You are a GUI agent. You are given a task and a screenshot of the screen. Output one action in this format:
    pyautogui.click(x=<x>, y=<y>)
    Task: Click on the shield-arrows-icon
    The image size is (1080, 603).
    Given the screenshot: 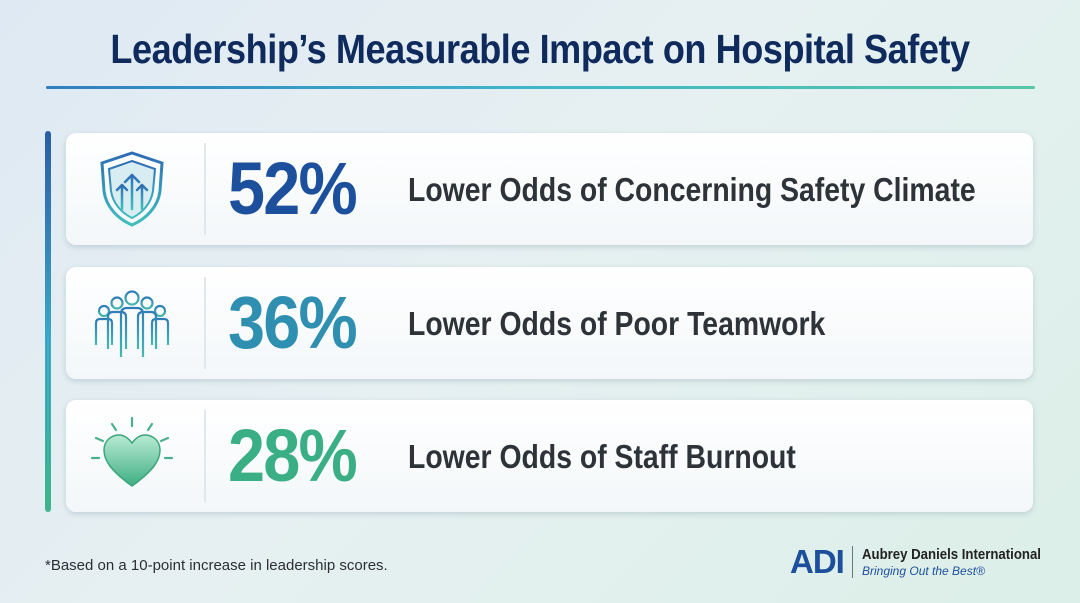 What is the action you would take?
    pyautogui.click(x=132, y=189)
    